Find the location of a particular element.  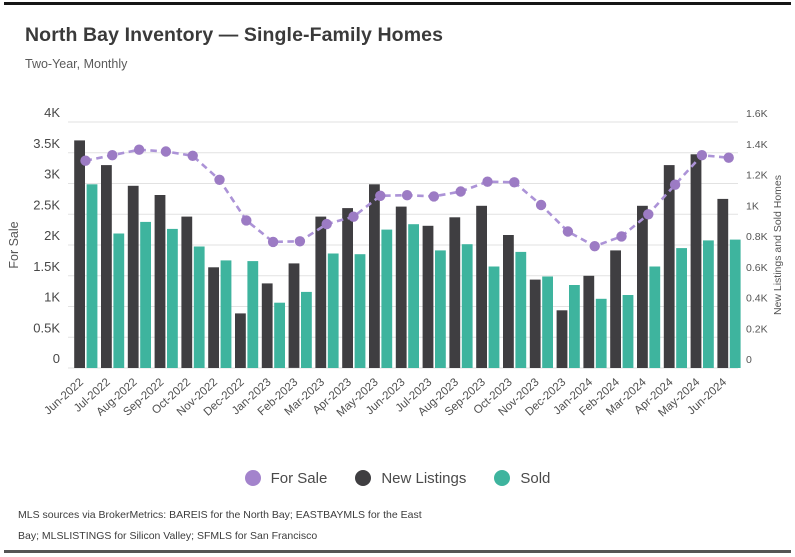

left-tick-label: 0.5K is located at coordinates (46, 327).